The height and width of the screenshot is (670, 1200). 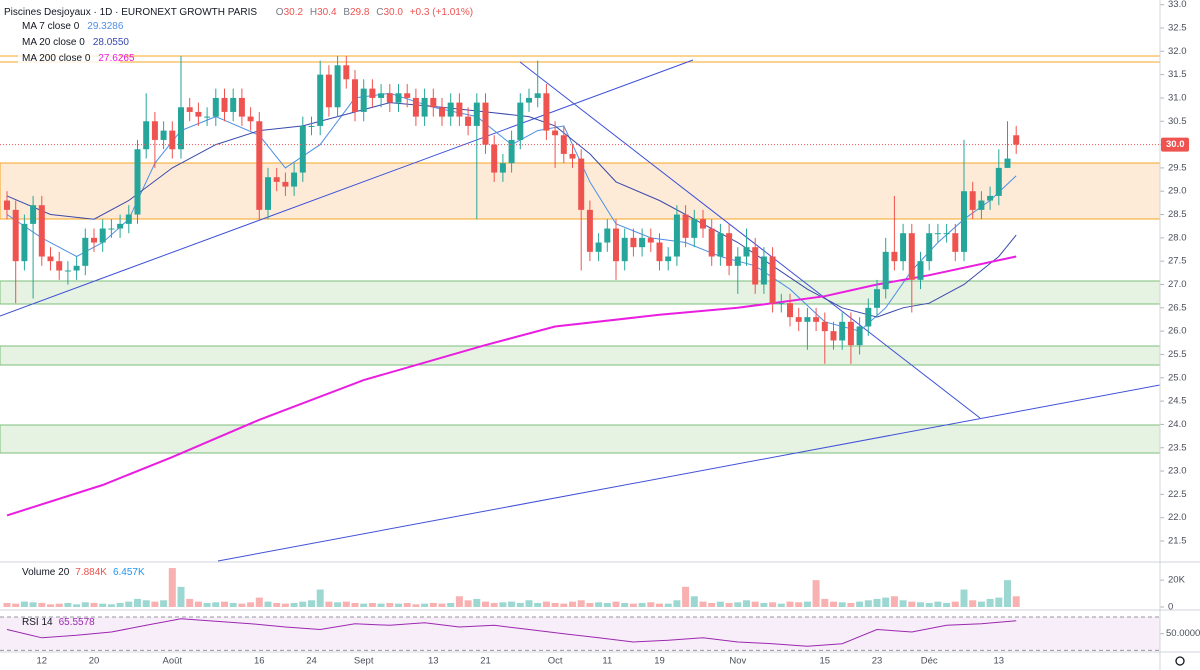 What do you see at coordinates (1177, 307) in the screenshot?
I see `y-tick-label: 26.5` at bounding box center [1177, 307].